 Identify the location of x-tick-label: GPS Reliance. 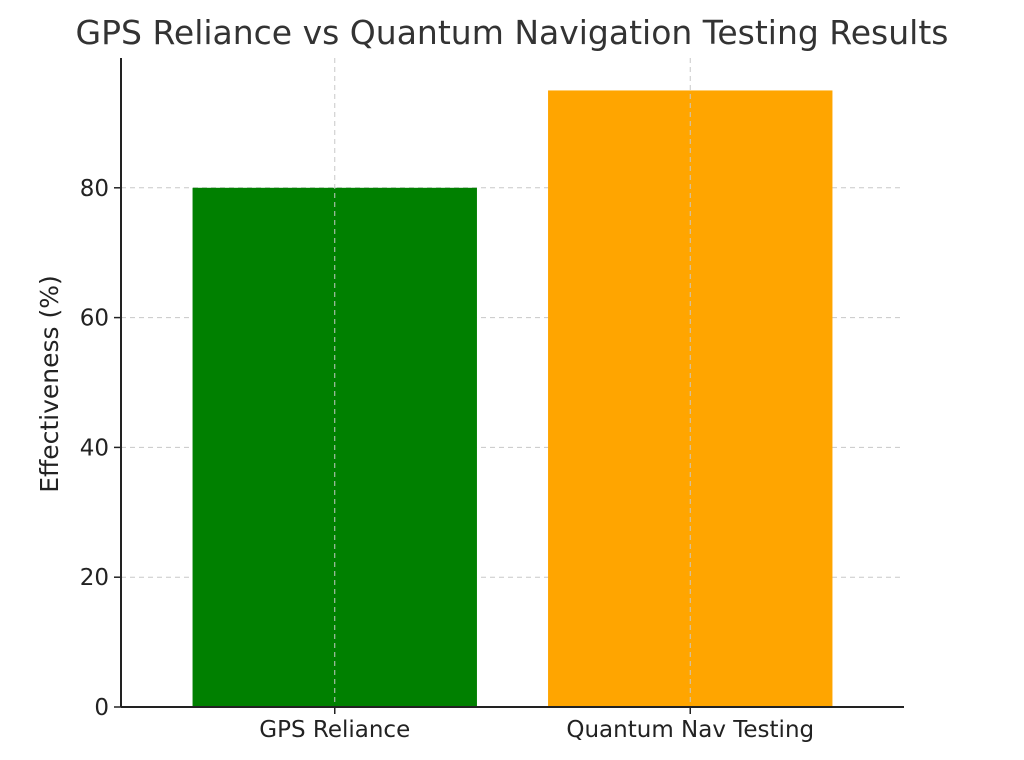
(334, 730).